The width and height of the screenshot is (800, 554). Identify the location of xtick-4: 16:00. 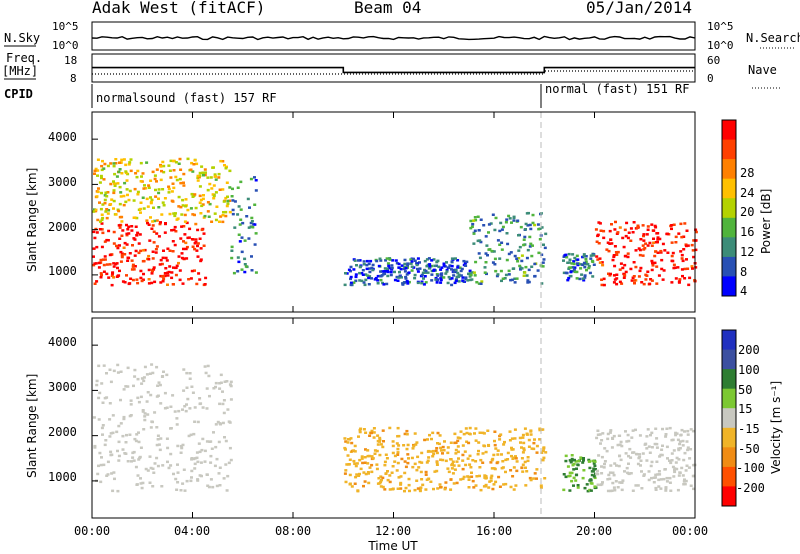
(494, 531).